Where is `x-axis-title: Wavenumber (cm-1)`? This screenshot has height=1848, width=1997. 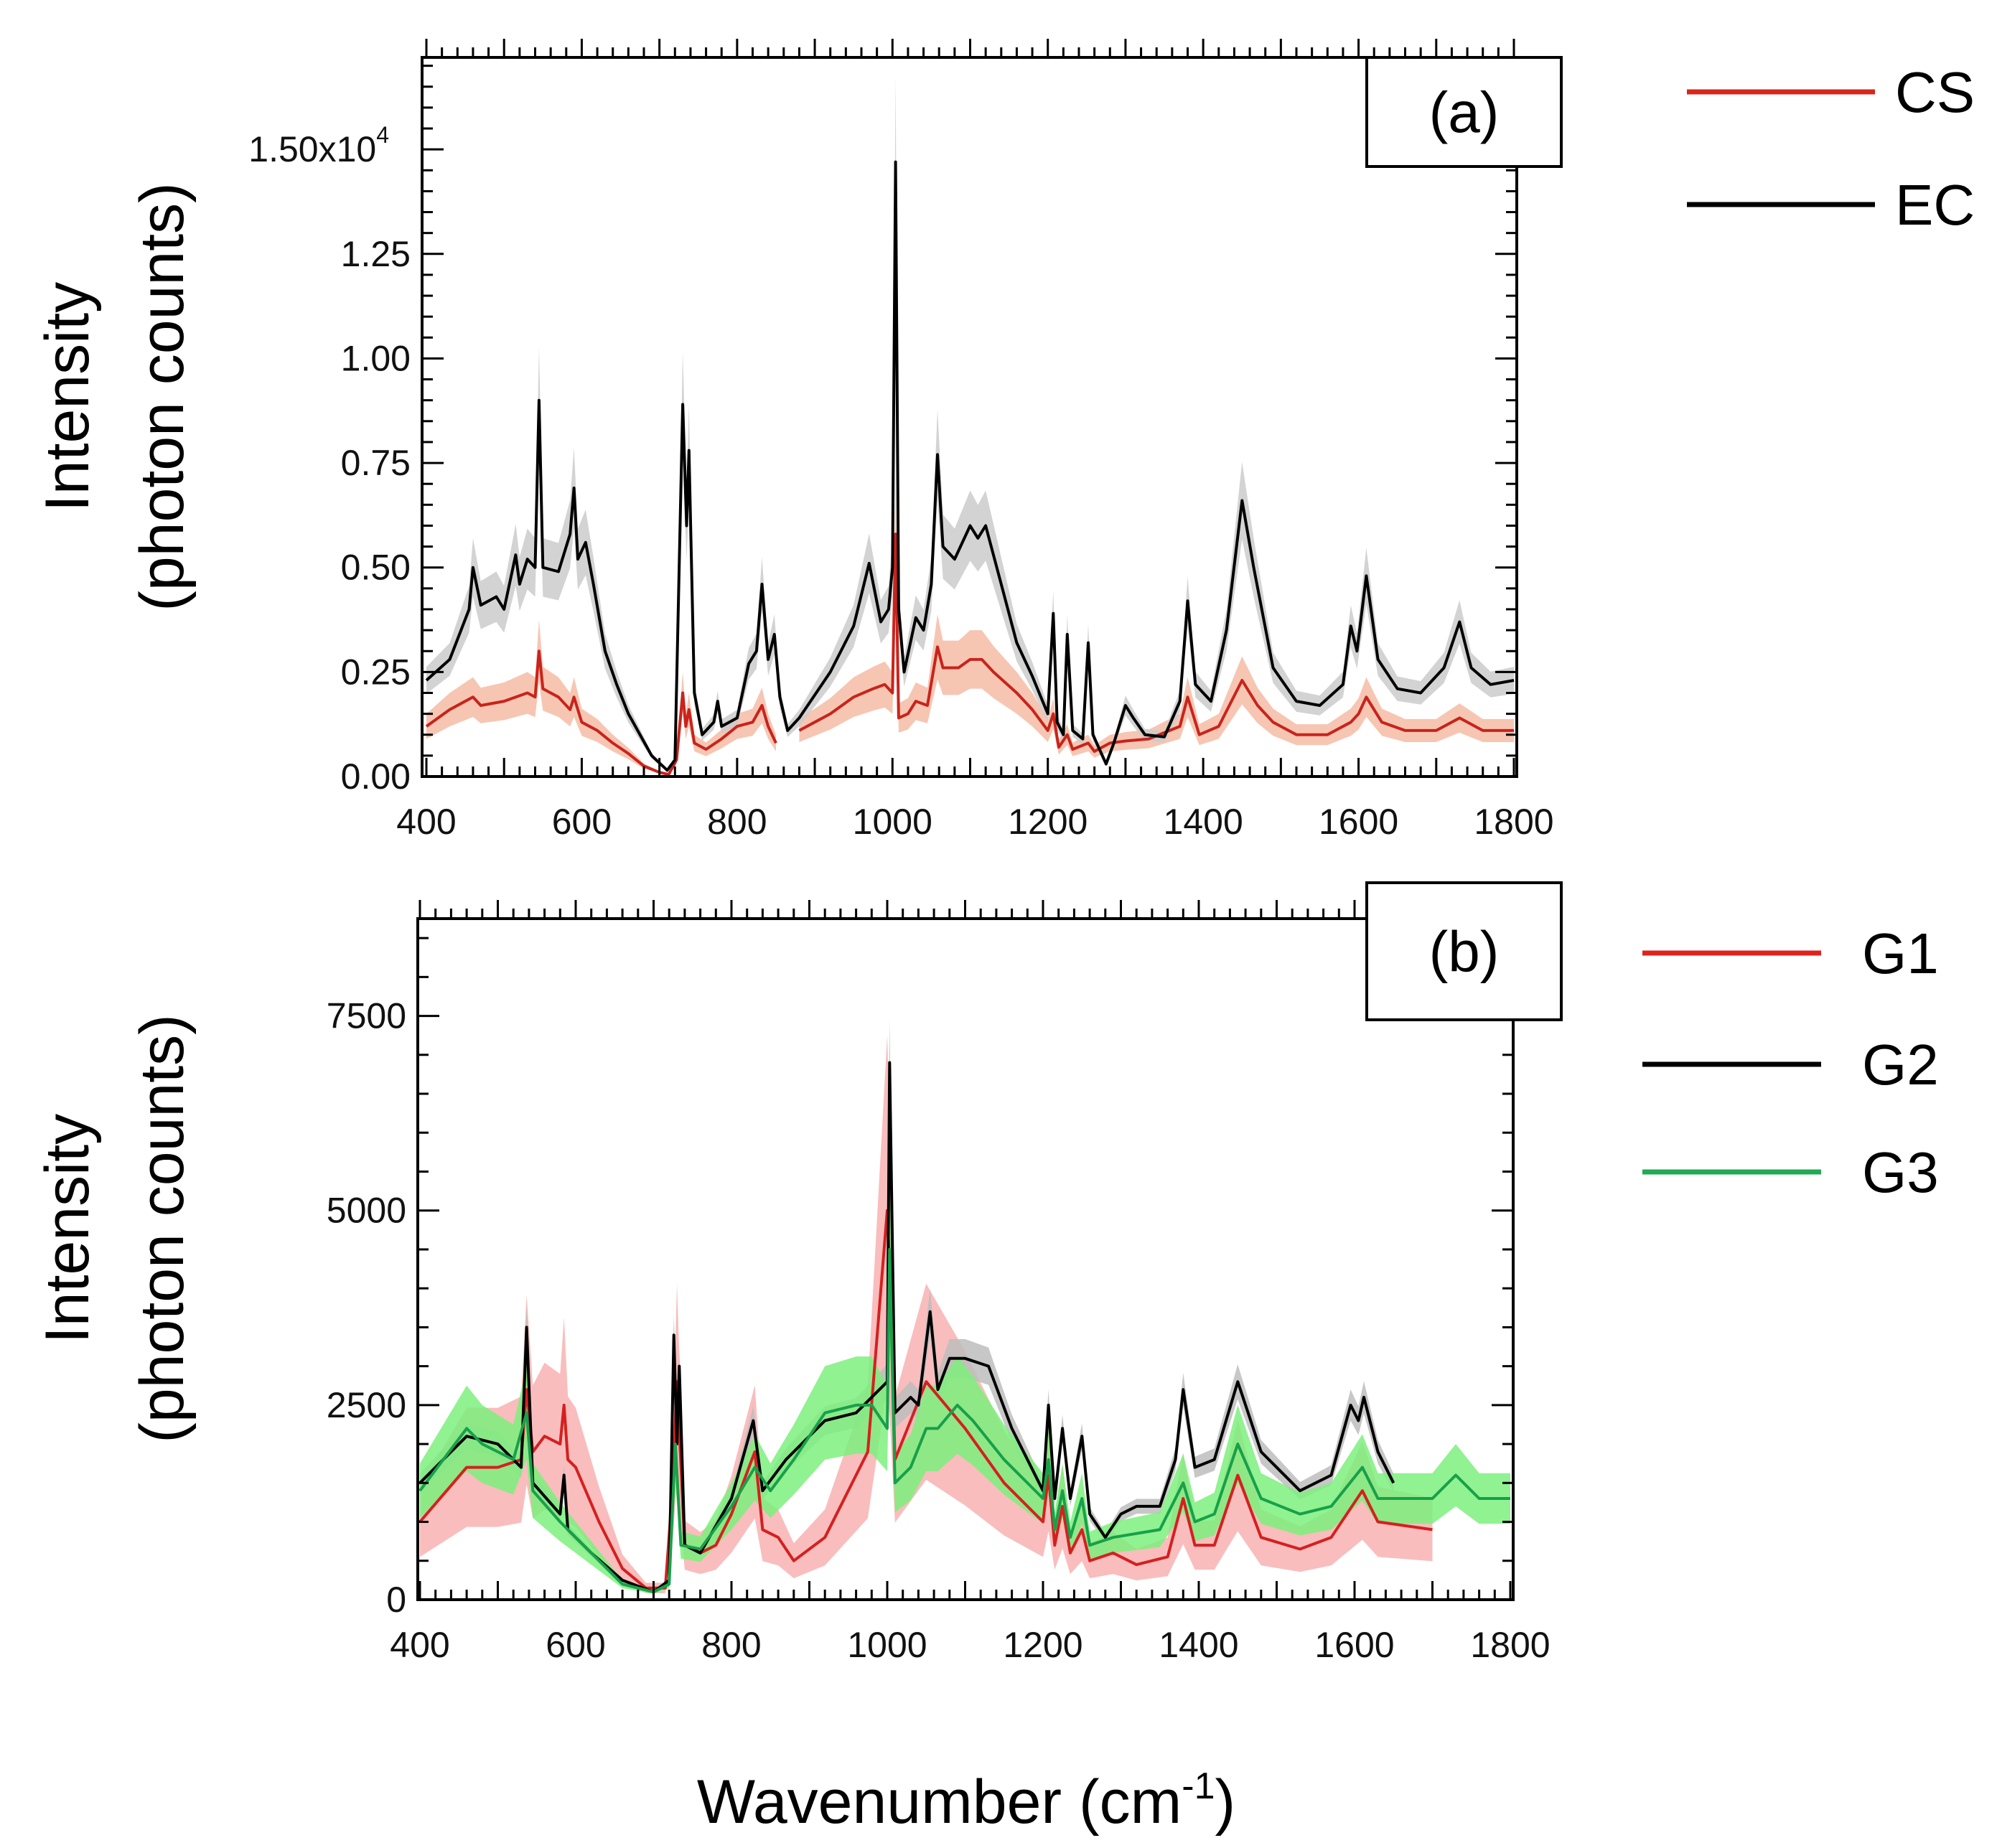
x-axis-title: Wavenumber (cm-1) is located at coordinates (966, 1801).